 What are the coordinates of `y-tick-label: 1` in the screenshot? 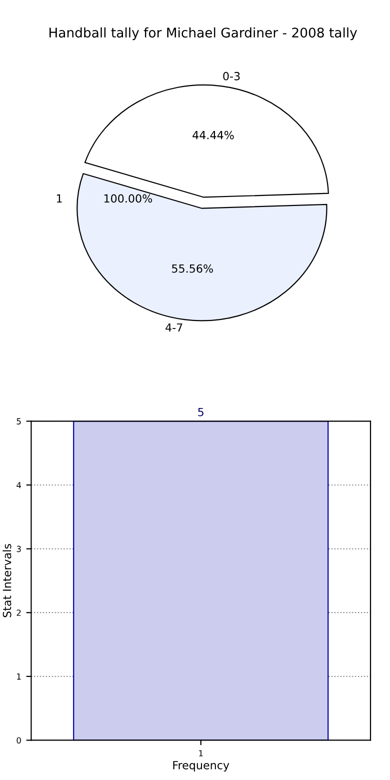 It's located at (19, 677).